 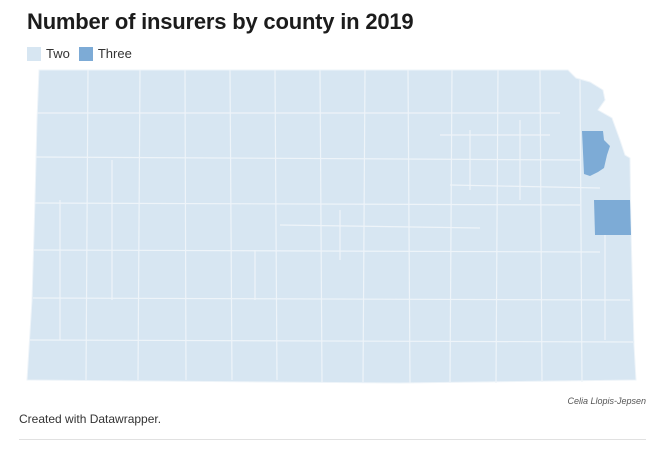 I want to click on footer-datawrapper: Created with Datawrapper., so click(x=90, y=419).